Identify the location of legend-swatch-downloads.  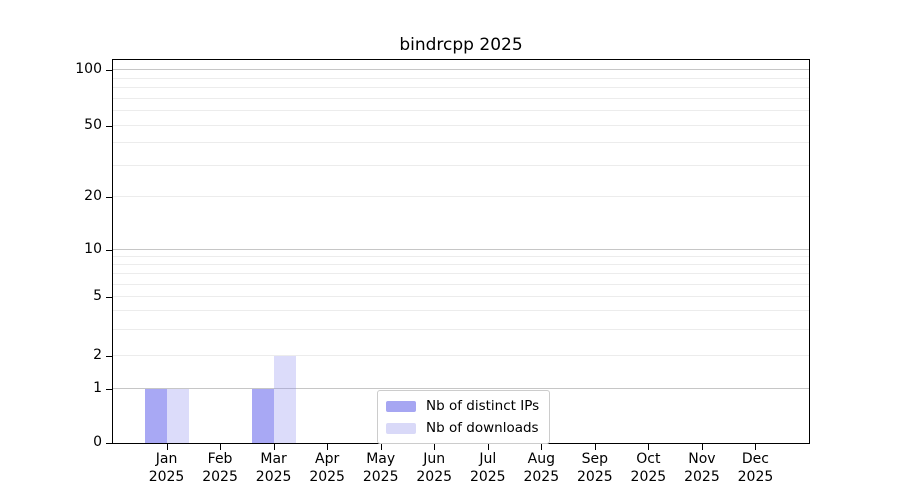
(401, 428).